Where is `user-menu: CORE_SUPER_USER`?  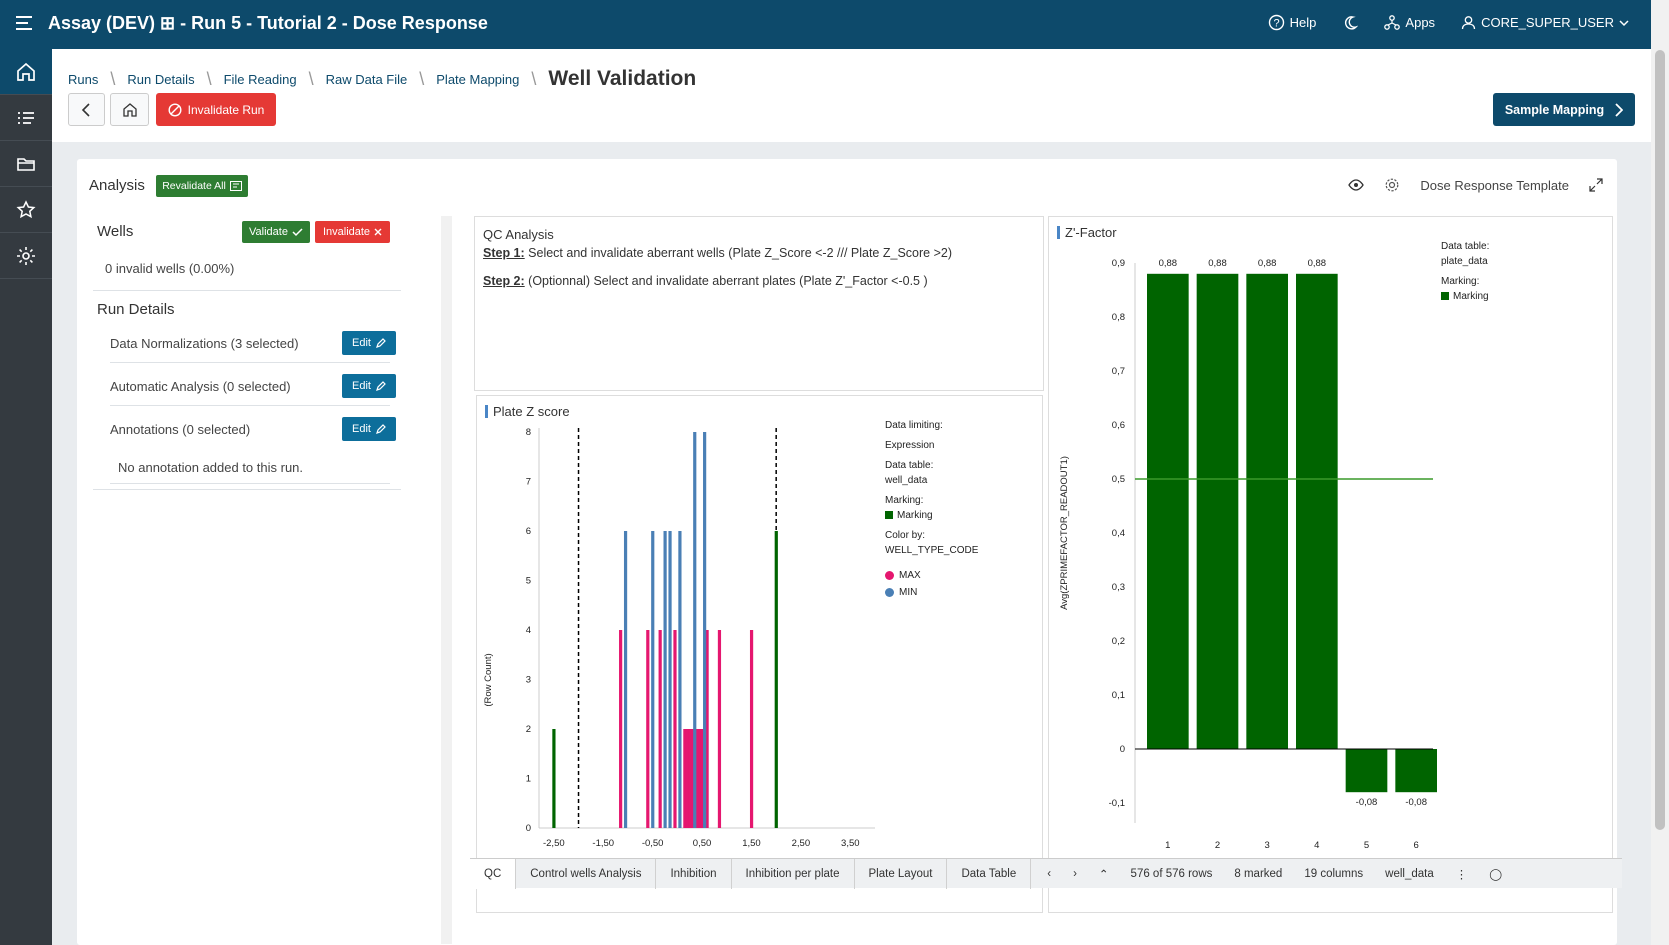
user-menu: CORE_SUPER_USER is located at coordinates (1545, 22).